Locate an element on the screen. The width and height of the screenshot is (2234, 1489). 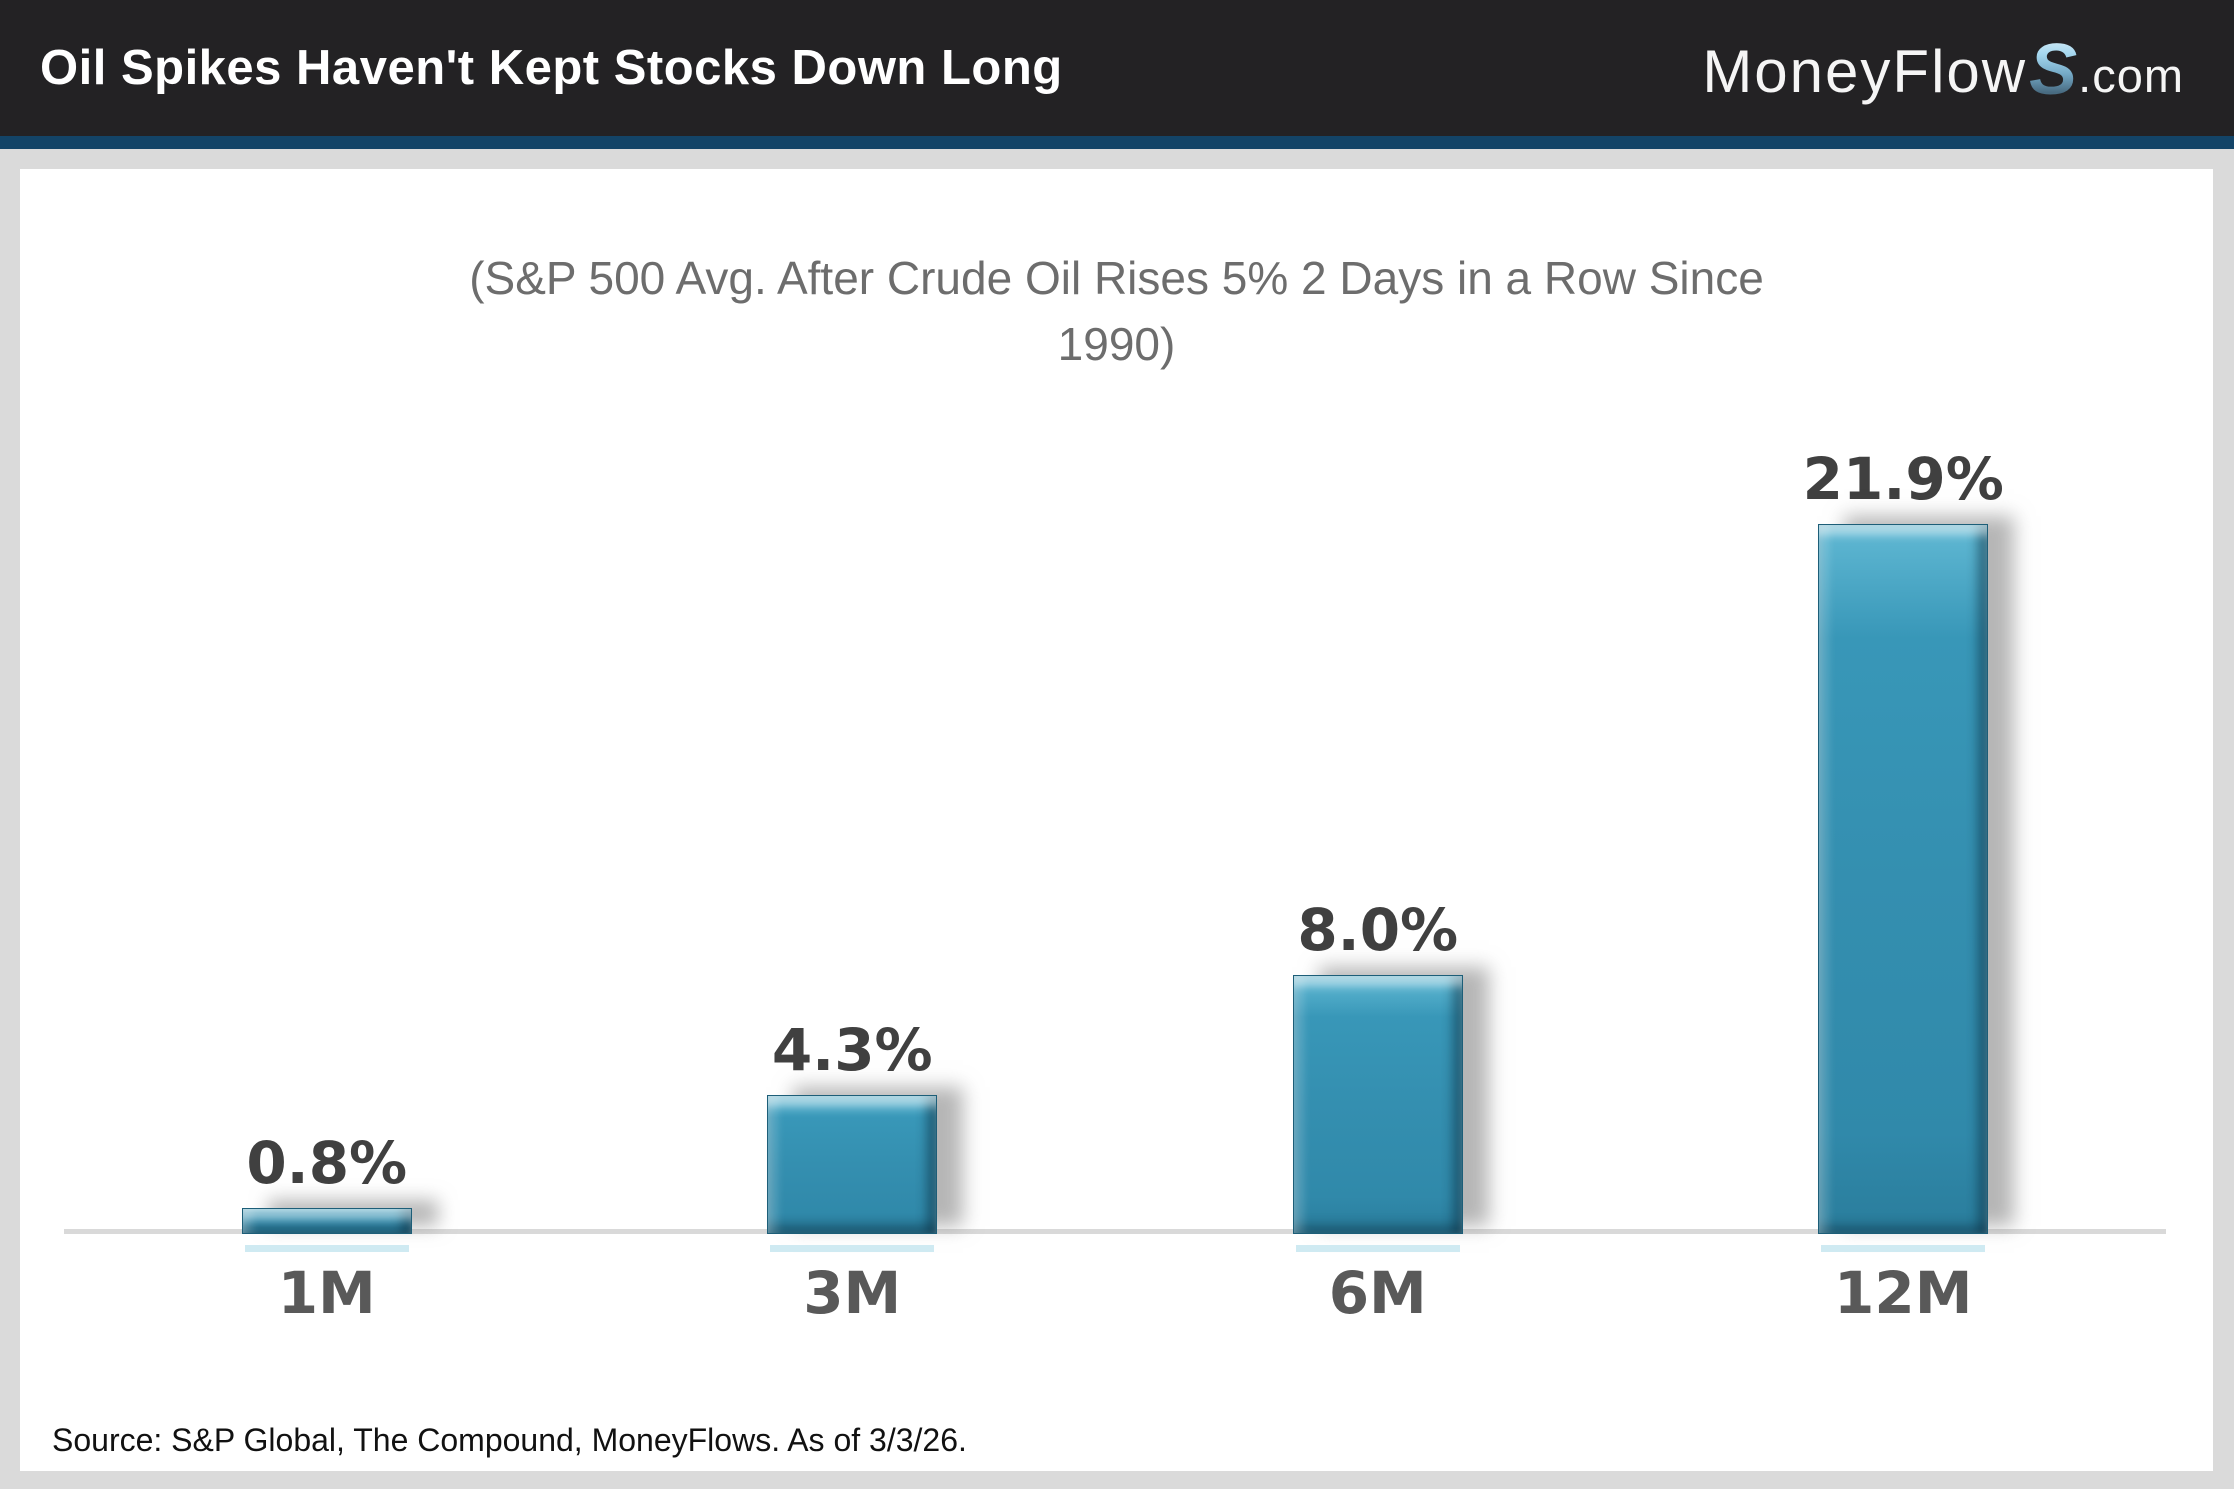
bar-12M is located at coordinates (1903, 888).